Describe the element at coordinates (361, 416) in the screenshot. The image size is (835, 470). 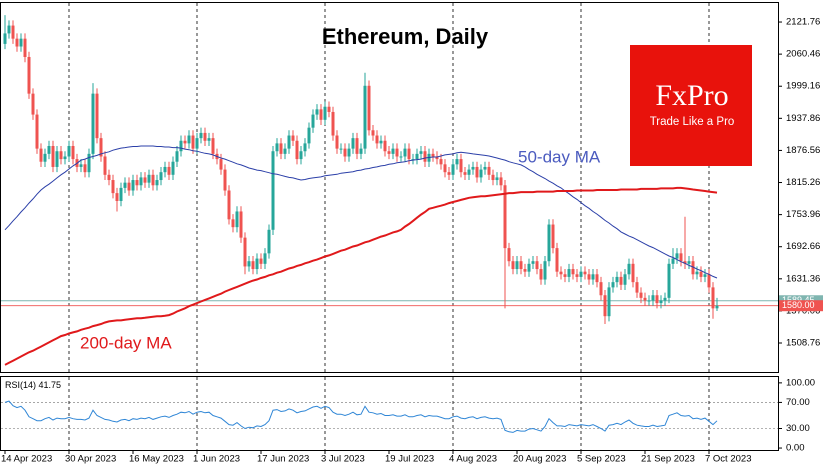
I see `rsi-line` at that location.